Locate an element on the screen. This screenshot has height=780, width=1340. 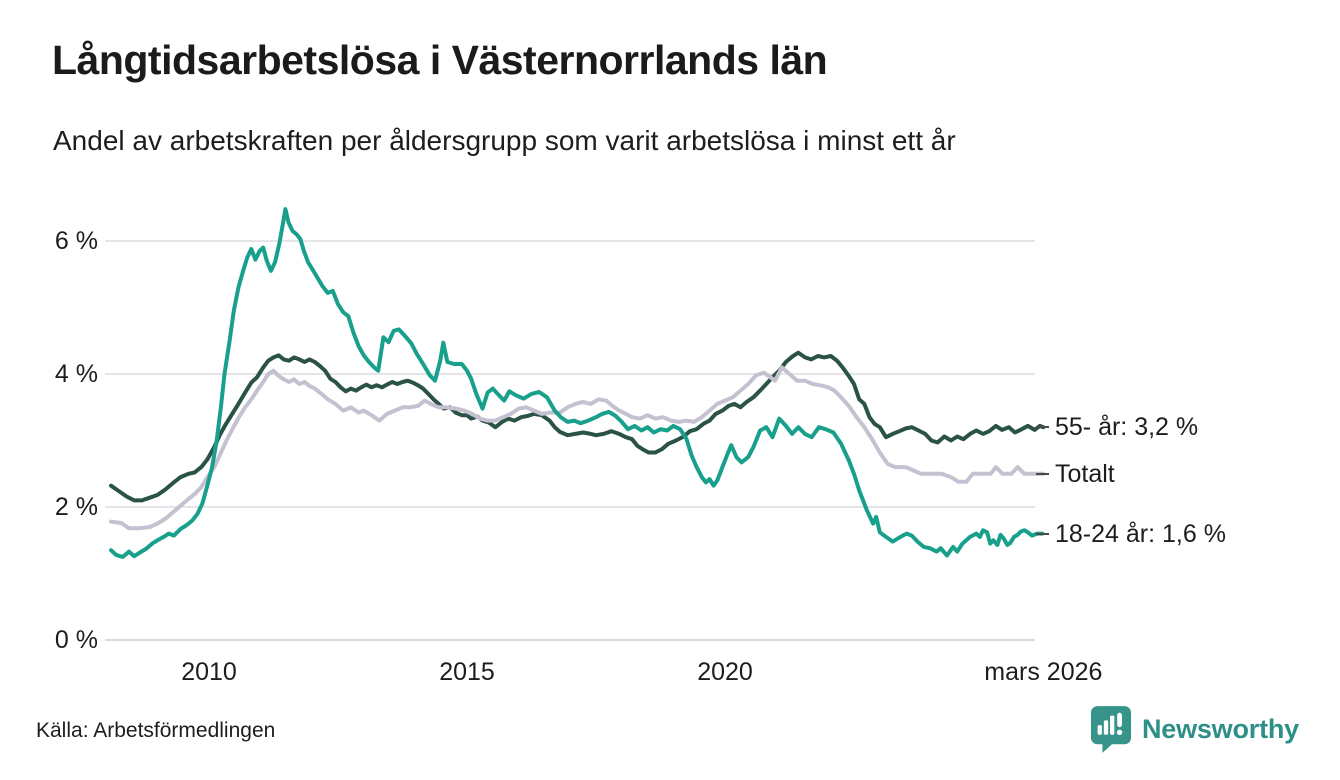
x-tick-label-2015: 2015 is located at coordinates (467, 672).